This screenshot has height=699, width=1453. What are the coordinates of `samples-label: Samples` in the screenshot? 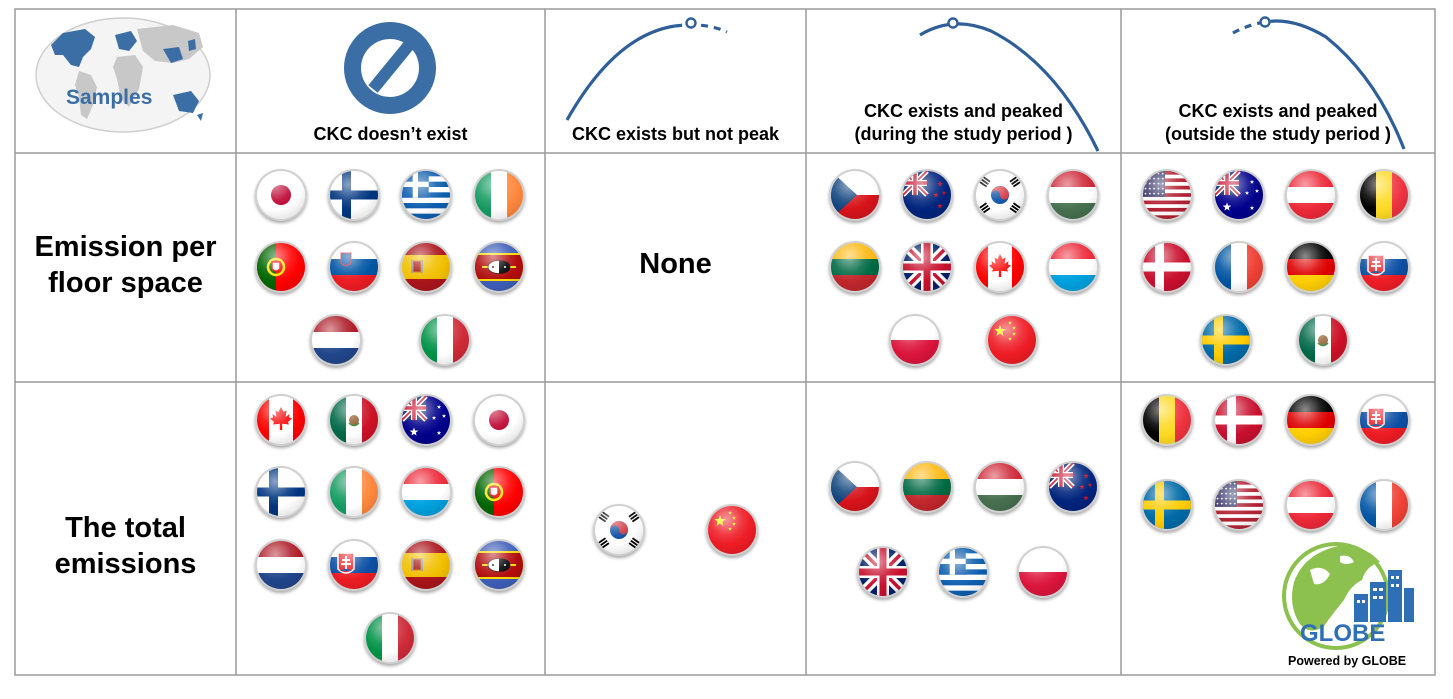 It's located at (109, 97).